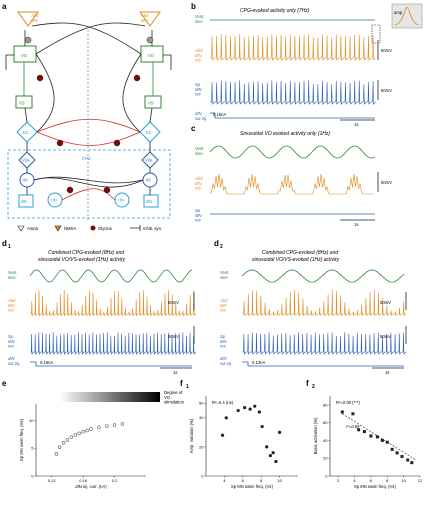  Describe the element at coordinates (324, 303) in the screenshot. I see `d2-abd-trace` at that location.